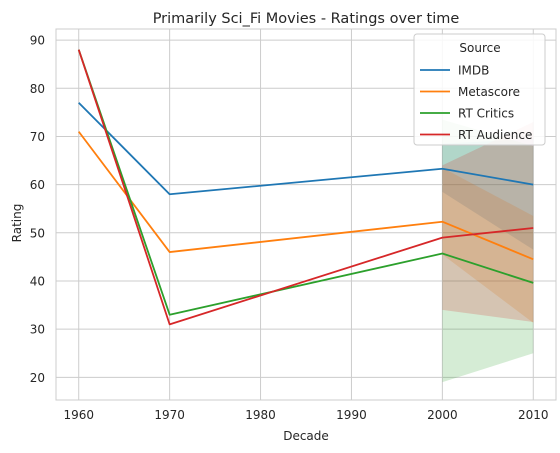 This screenshot has height=453, width=560. I want to click on legend-label-metascore: Metascore, so click(489, 92).